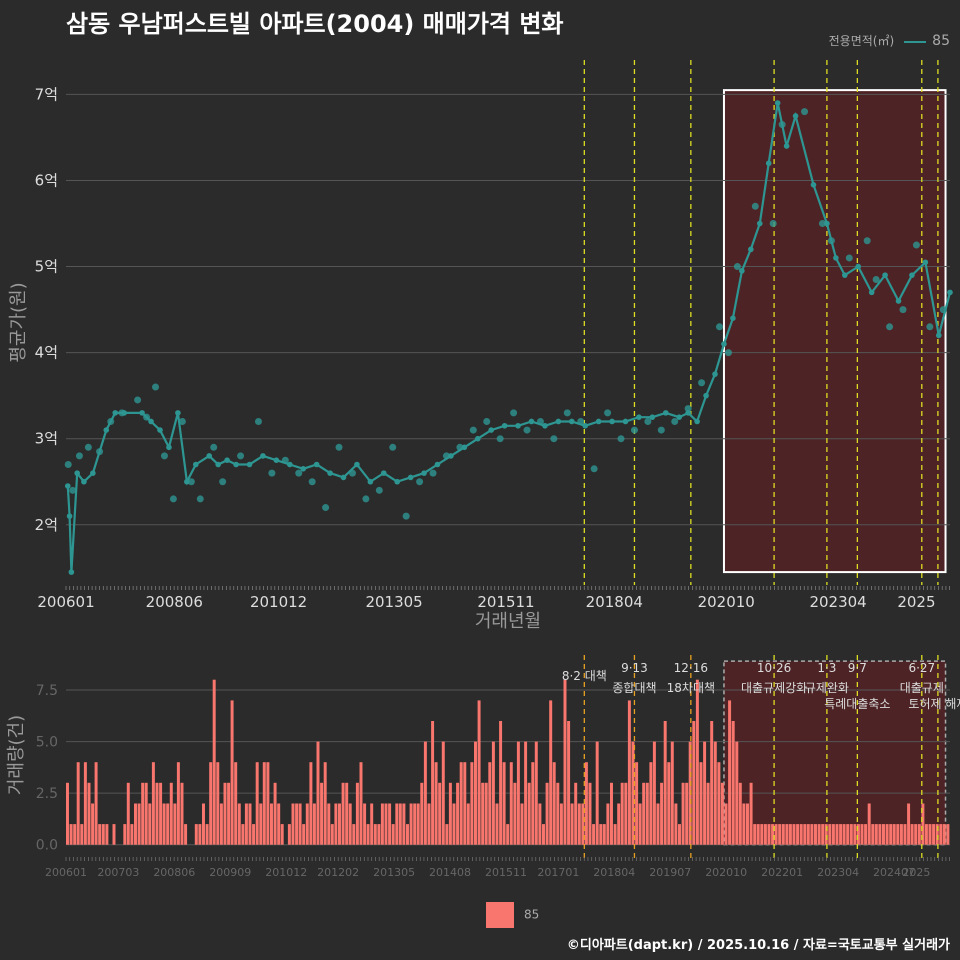 The width and height of the screenshot is (960, 960). Describe the element at coordinates (934, 704) in the screenshot. I see `policy-label-name: 토허제 해제` at that location.